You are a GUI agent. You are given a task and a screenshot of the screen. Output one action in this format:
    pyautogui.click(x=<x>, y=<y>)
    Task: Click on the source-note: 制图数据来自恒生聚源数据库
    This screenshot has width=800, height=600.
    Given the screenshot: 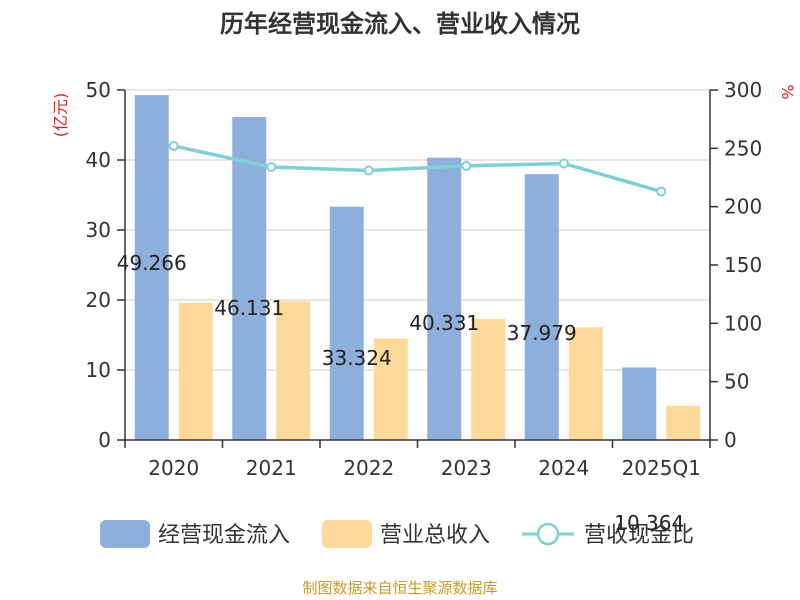 What is the action you would take?
    pyautogui.click(x=399, y=588)
    